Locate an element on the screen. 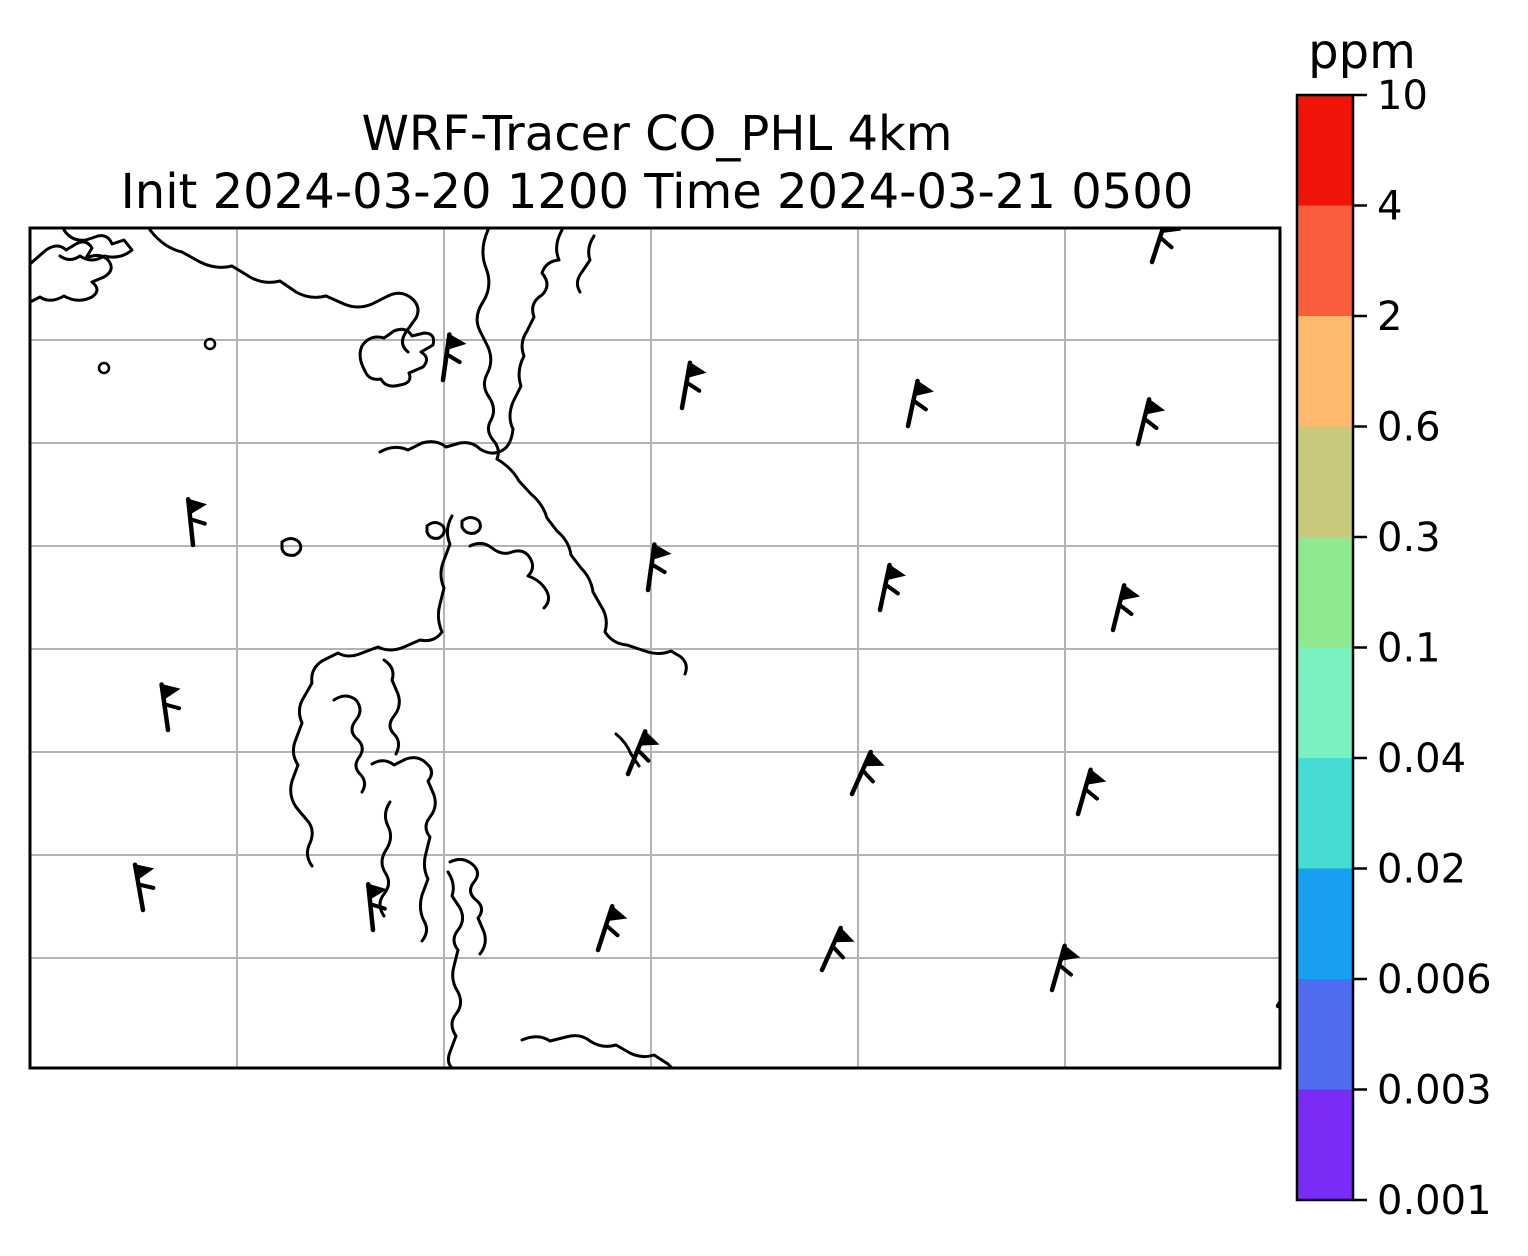 This screenshot has width=1528, height=1256. colorbar-tick-label: 0.6 is located at coordinates (1409, 428).